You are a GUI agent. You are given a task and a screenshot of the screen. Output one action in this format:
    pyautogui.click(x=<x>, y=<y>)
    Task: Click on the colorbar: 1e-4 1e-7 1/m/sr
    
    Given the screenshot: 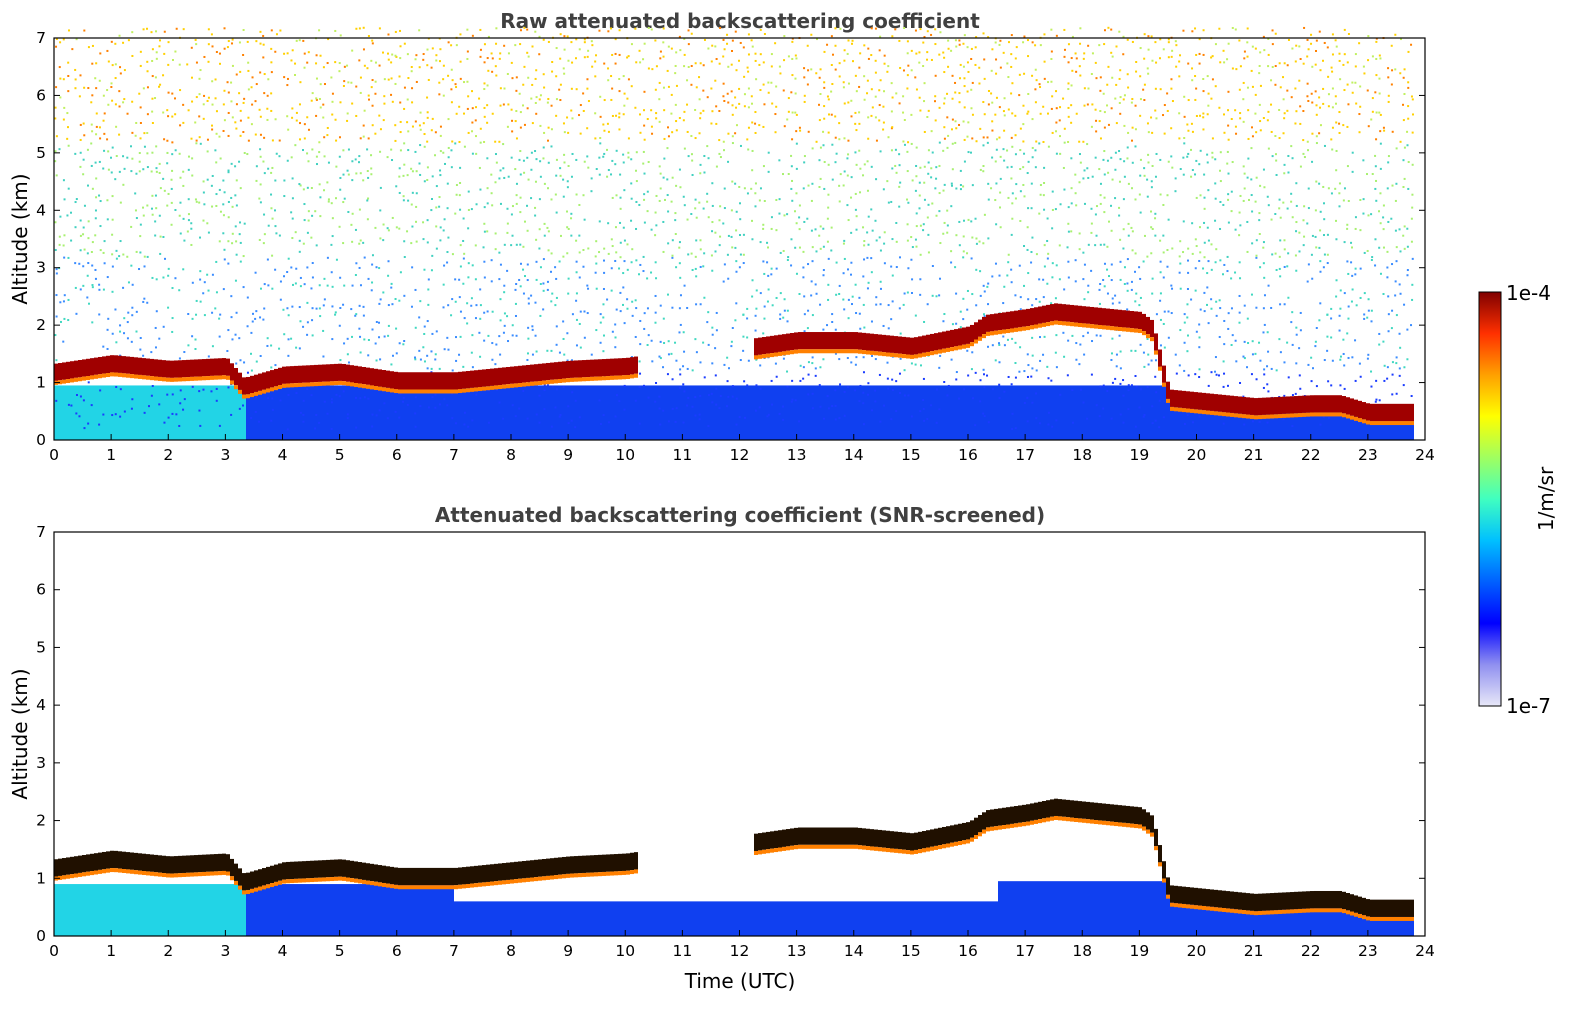 What is the action you would take?
    pyautogui.click(x=1518, y=499)
    